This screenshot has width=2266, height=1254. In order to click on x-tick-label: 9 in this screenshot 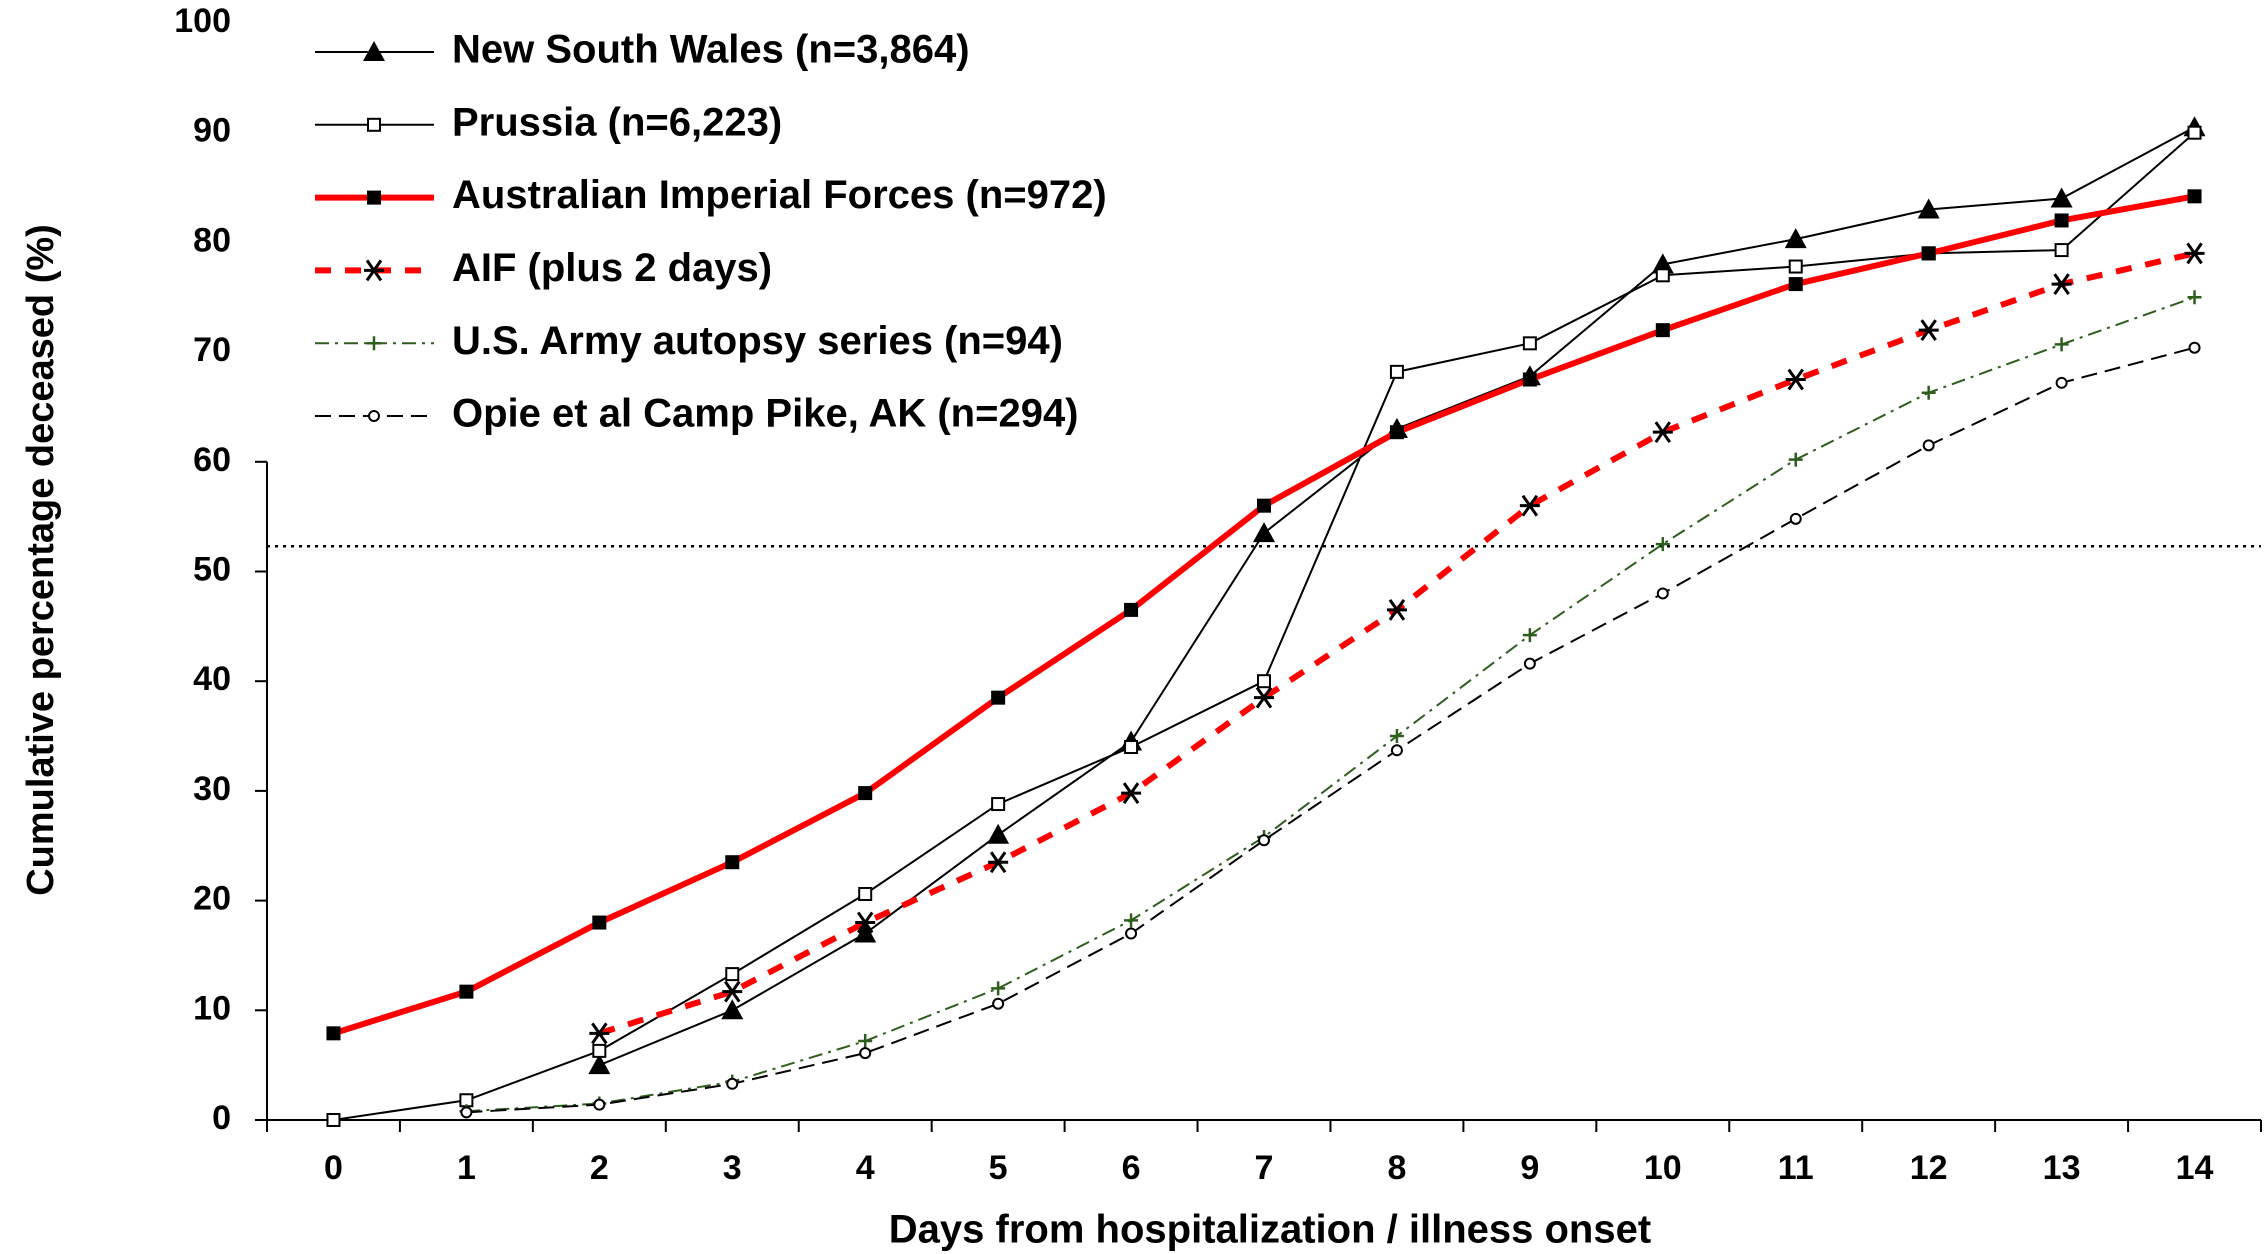, I will do `click(1529, 1168)`.